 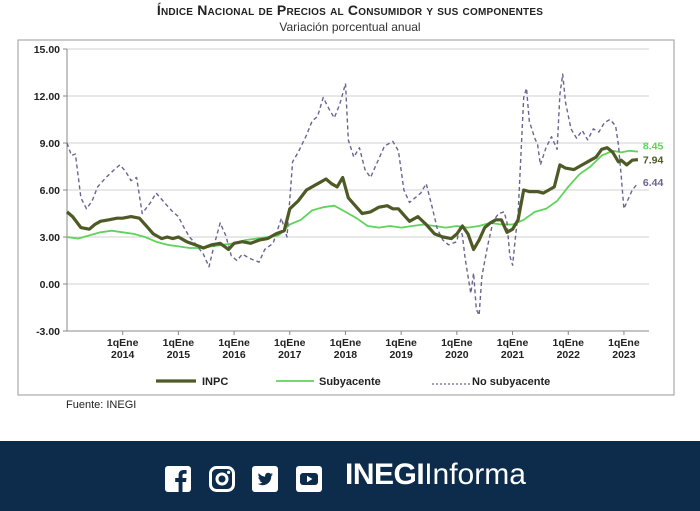 What do you see at coordinates (179, 355) in the screenshot?
I see `x-tick-label: 2015` at bounding box center [179, 355].